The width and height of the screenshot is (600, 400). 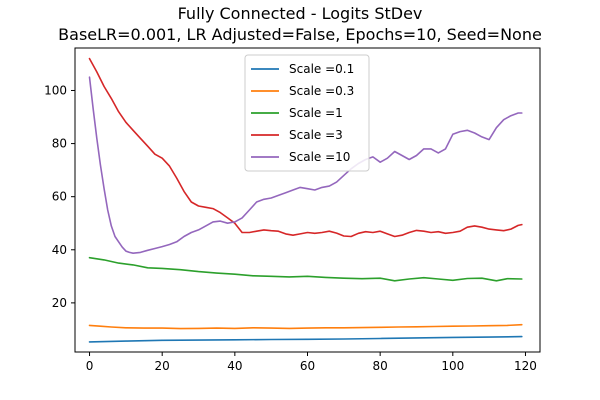 What do you see at coordinates (321, 69) in the screenshot?
I see `legend-label-0: Scale =0.1` at bounding box center [321, 69].